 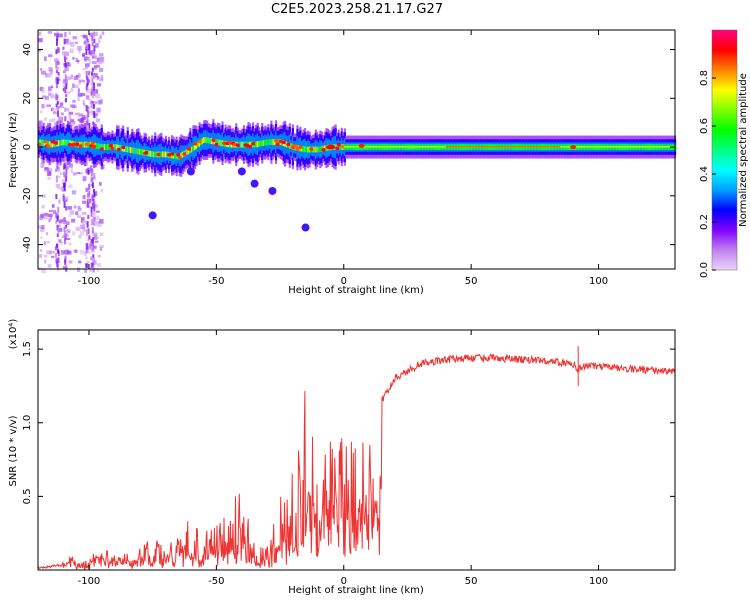 What do you see at coordinates (13, 150) in the screenshot?
I see `spectrogram-y-axis-label: Frequency (Hz)` at bounding box center [13, 150].